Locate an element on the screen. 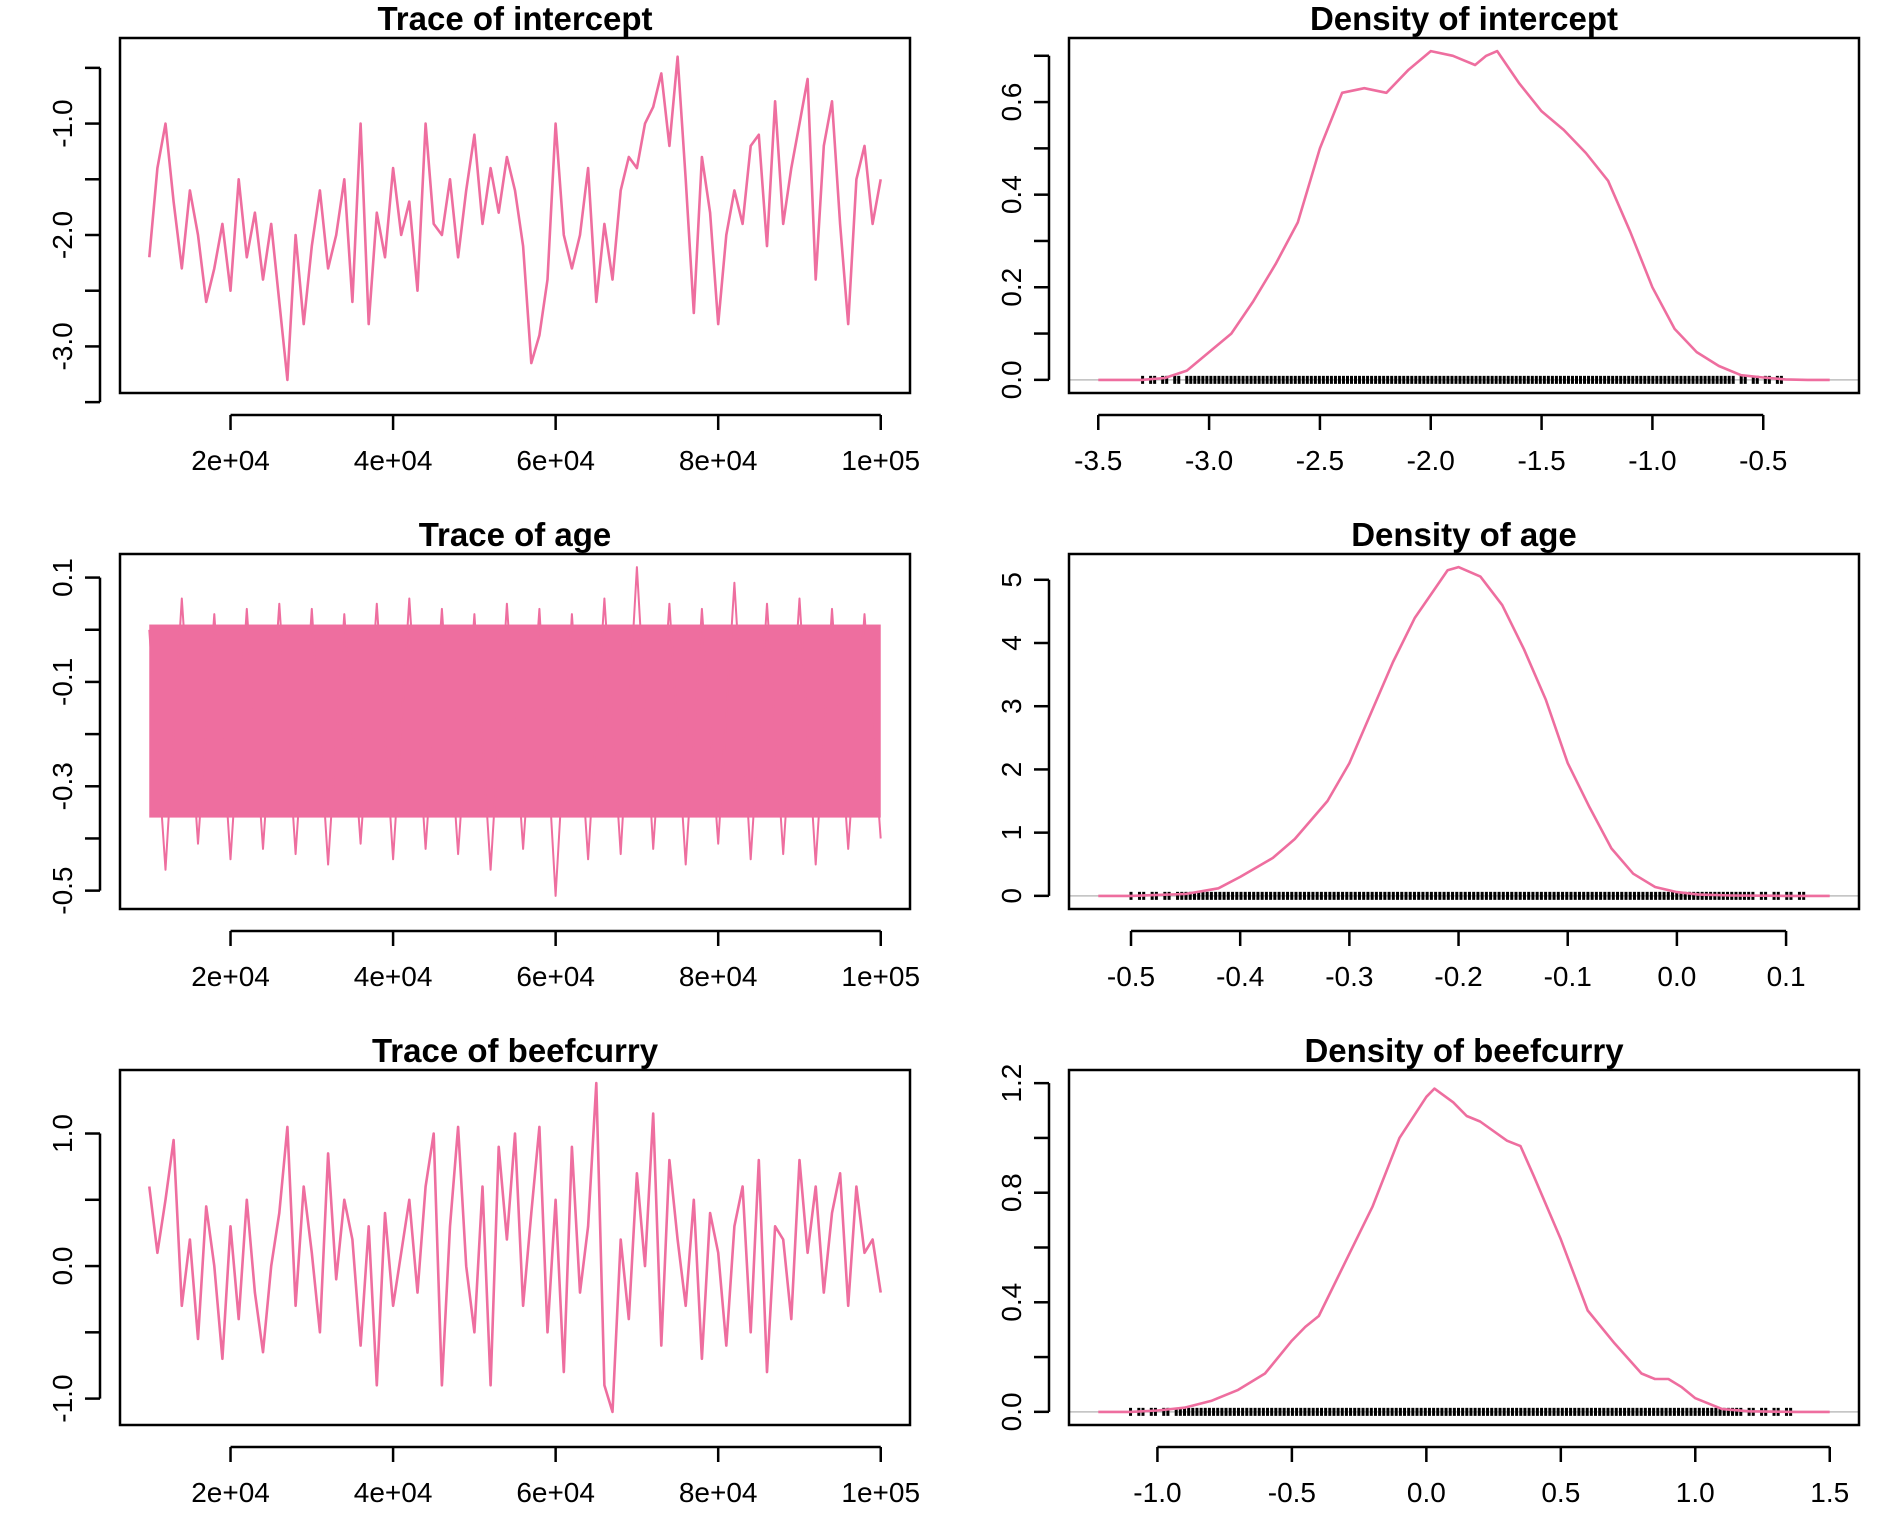 The height and width of the screenshot is (1535, 1889). y-tick-label: 3 is located at coordinates (1011, 706).